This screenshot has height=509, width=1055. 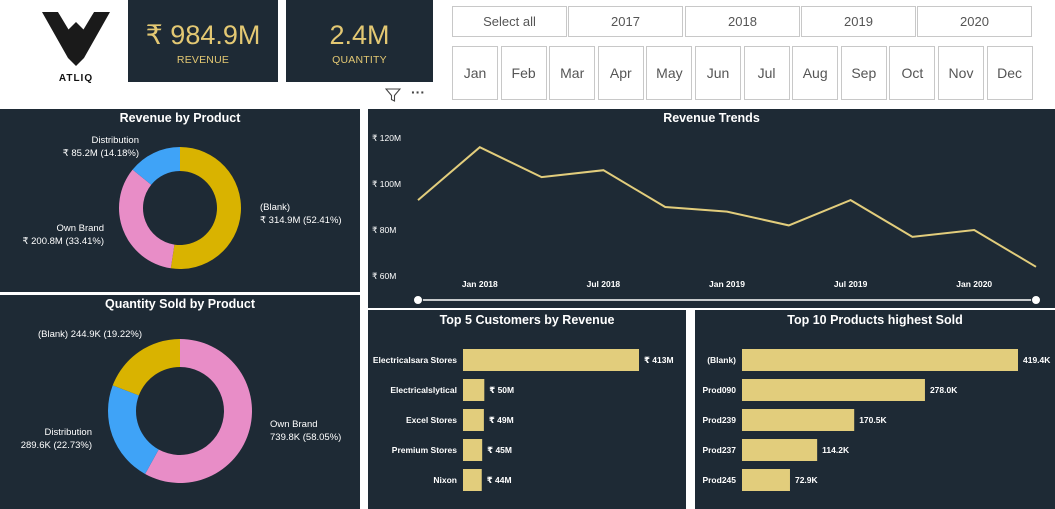 I want to click on y-tick-label: ₹ 60M, so click(x=384, y=276).